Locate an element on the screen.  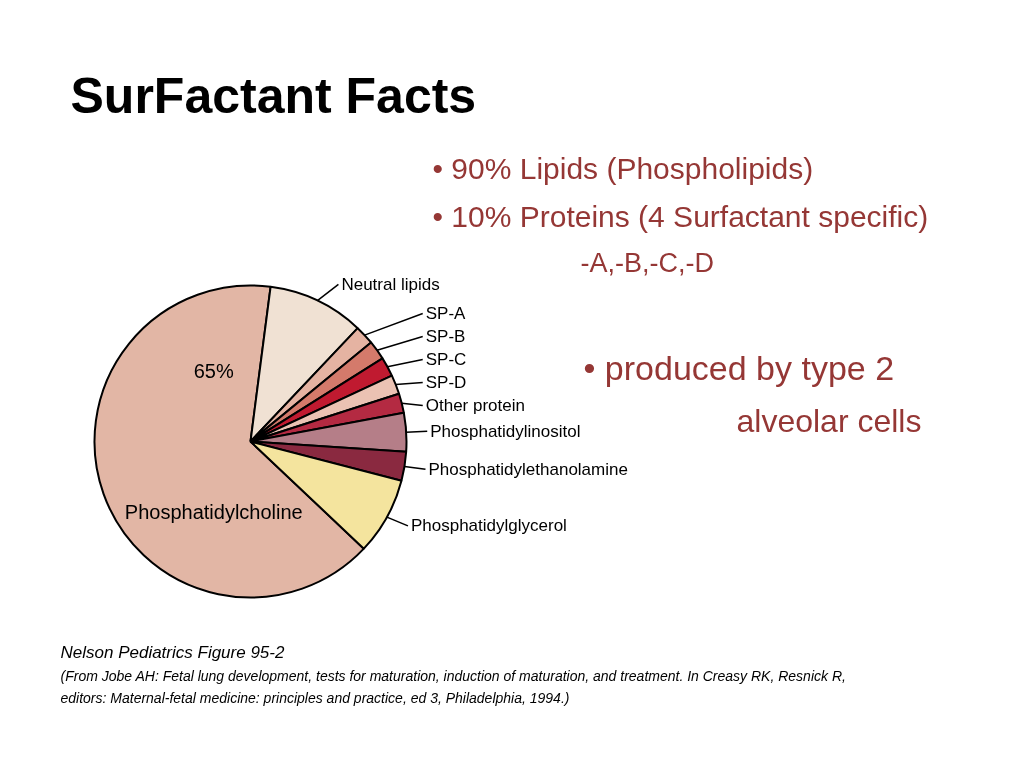
slice-label: Phosphatidylinositol is located at coordinates (505, 431).